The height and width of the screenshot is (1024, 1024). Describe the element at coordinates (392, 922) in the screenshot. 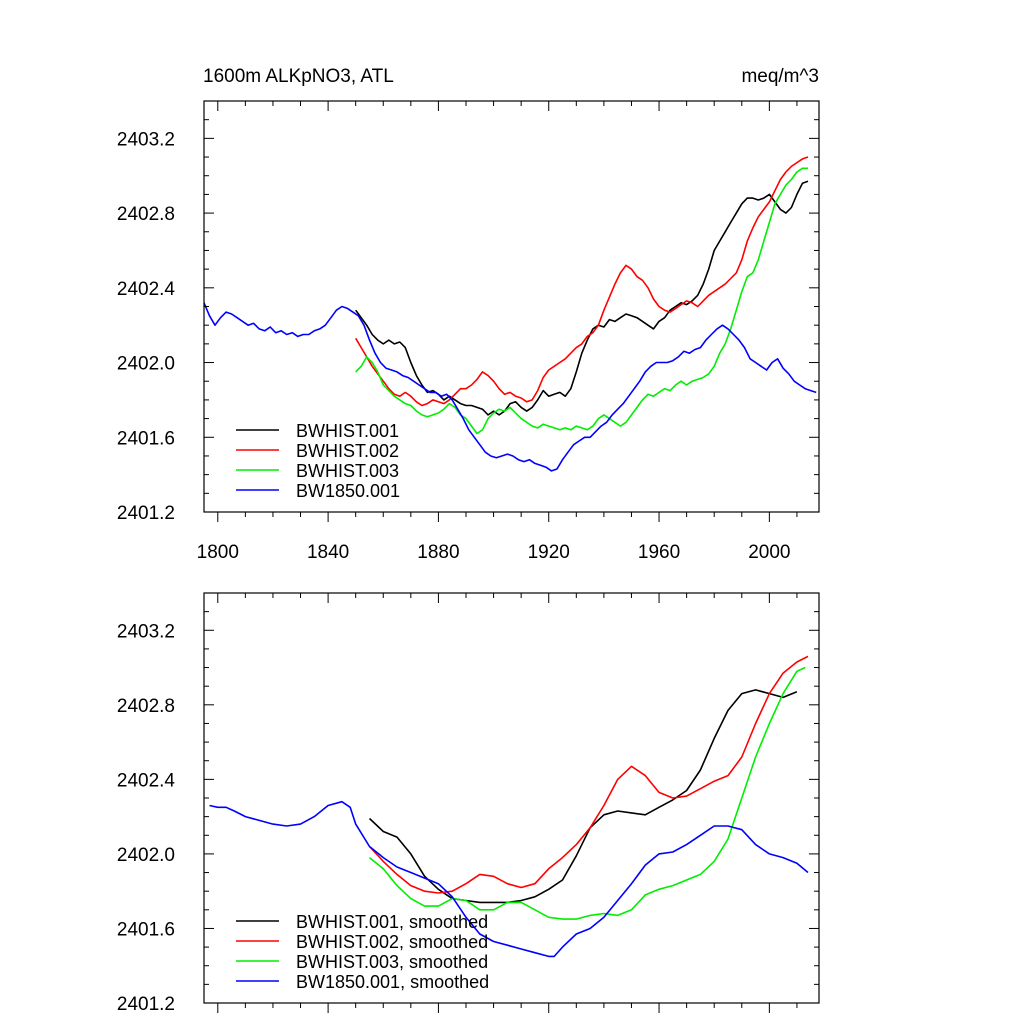

I see `legend-label-0: BWHIST.001, smoothed` at that location.